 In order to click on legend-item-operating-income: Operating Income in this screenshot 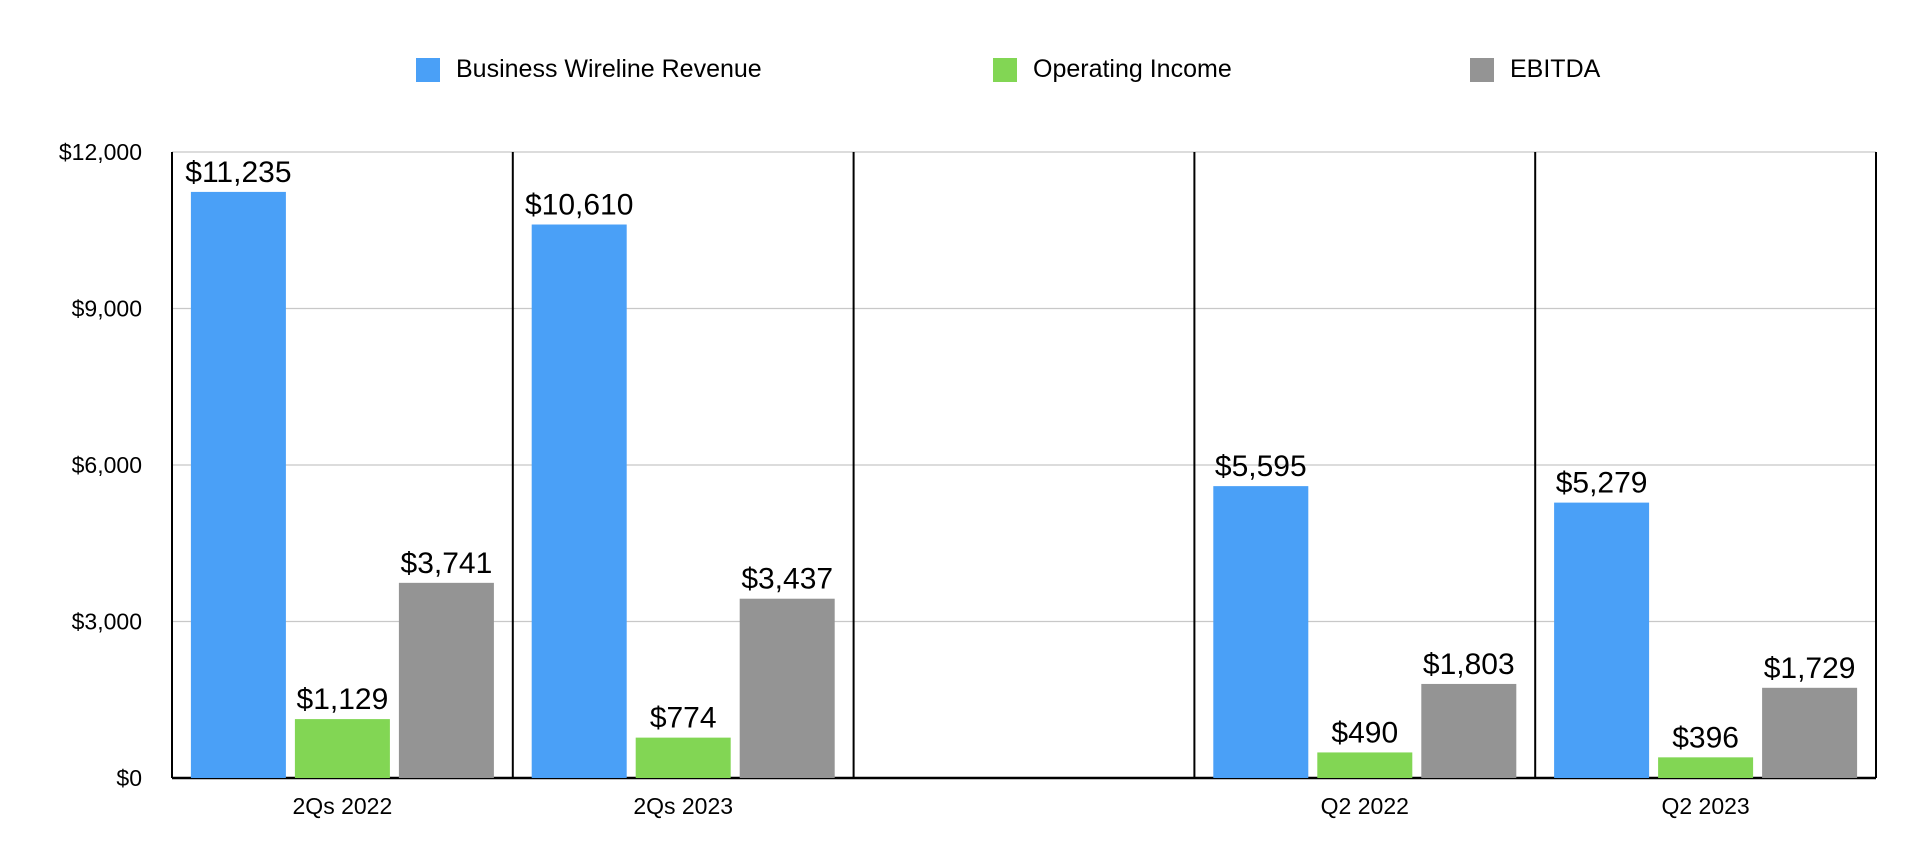, I will do `click(1112, 69)`.